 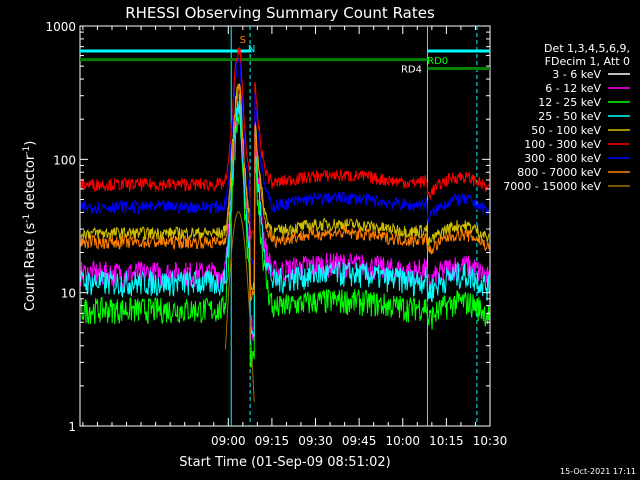 What do you see at coordinates (598, 471) in the screenshot?
I see `timestamp: 15-Oct-2021 17:11` at bounding box center [598, 471].